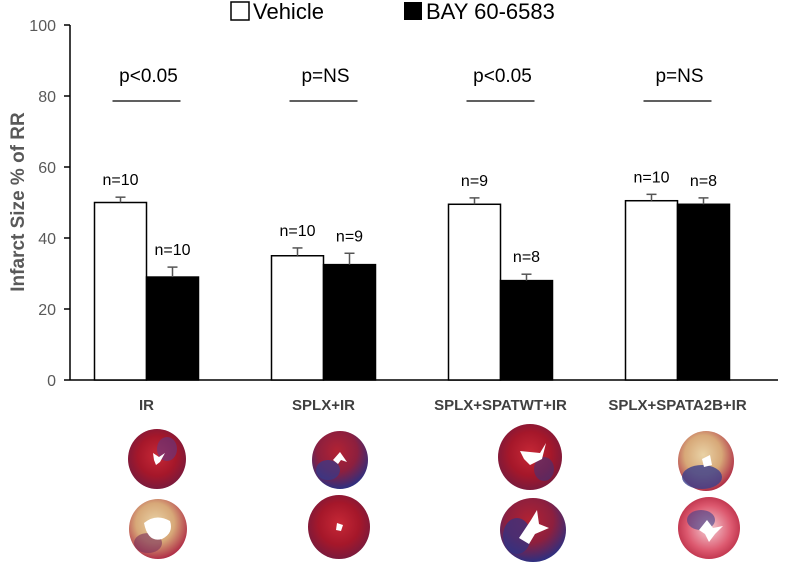 This screenshot has width=800, height=564. Describe the element at coordinates (392, 12) in the screenshot. I see `legend: Vehicle BAY 60-6583` at that location.